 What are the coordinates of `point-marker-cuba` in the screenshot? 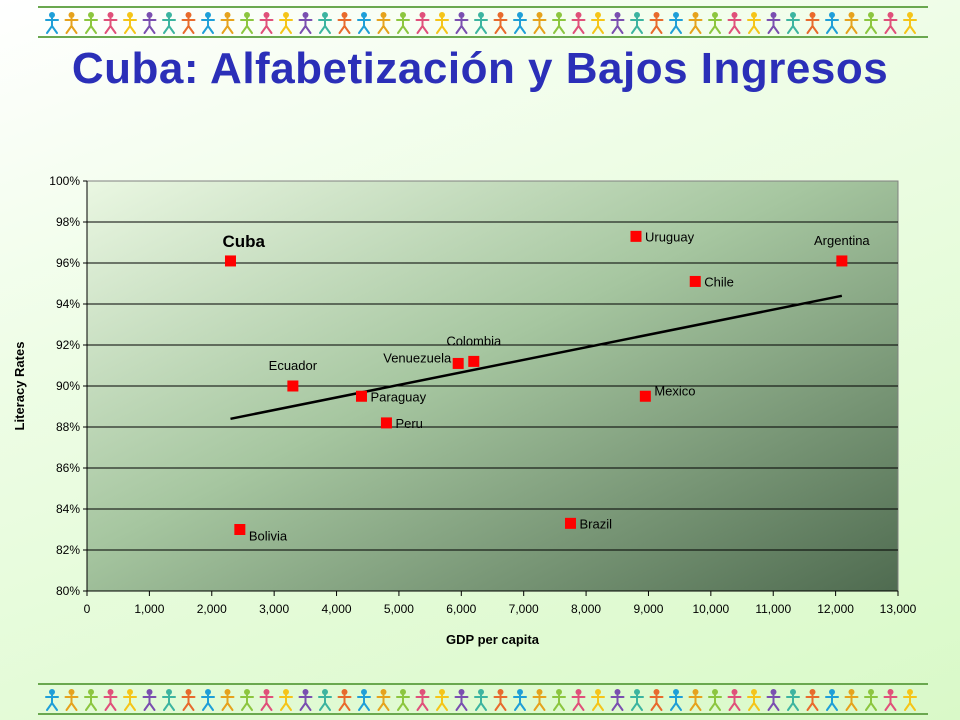 It's located at (230, 261).